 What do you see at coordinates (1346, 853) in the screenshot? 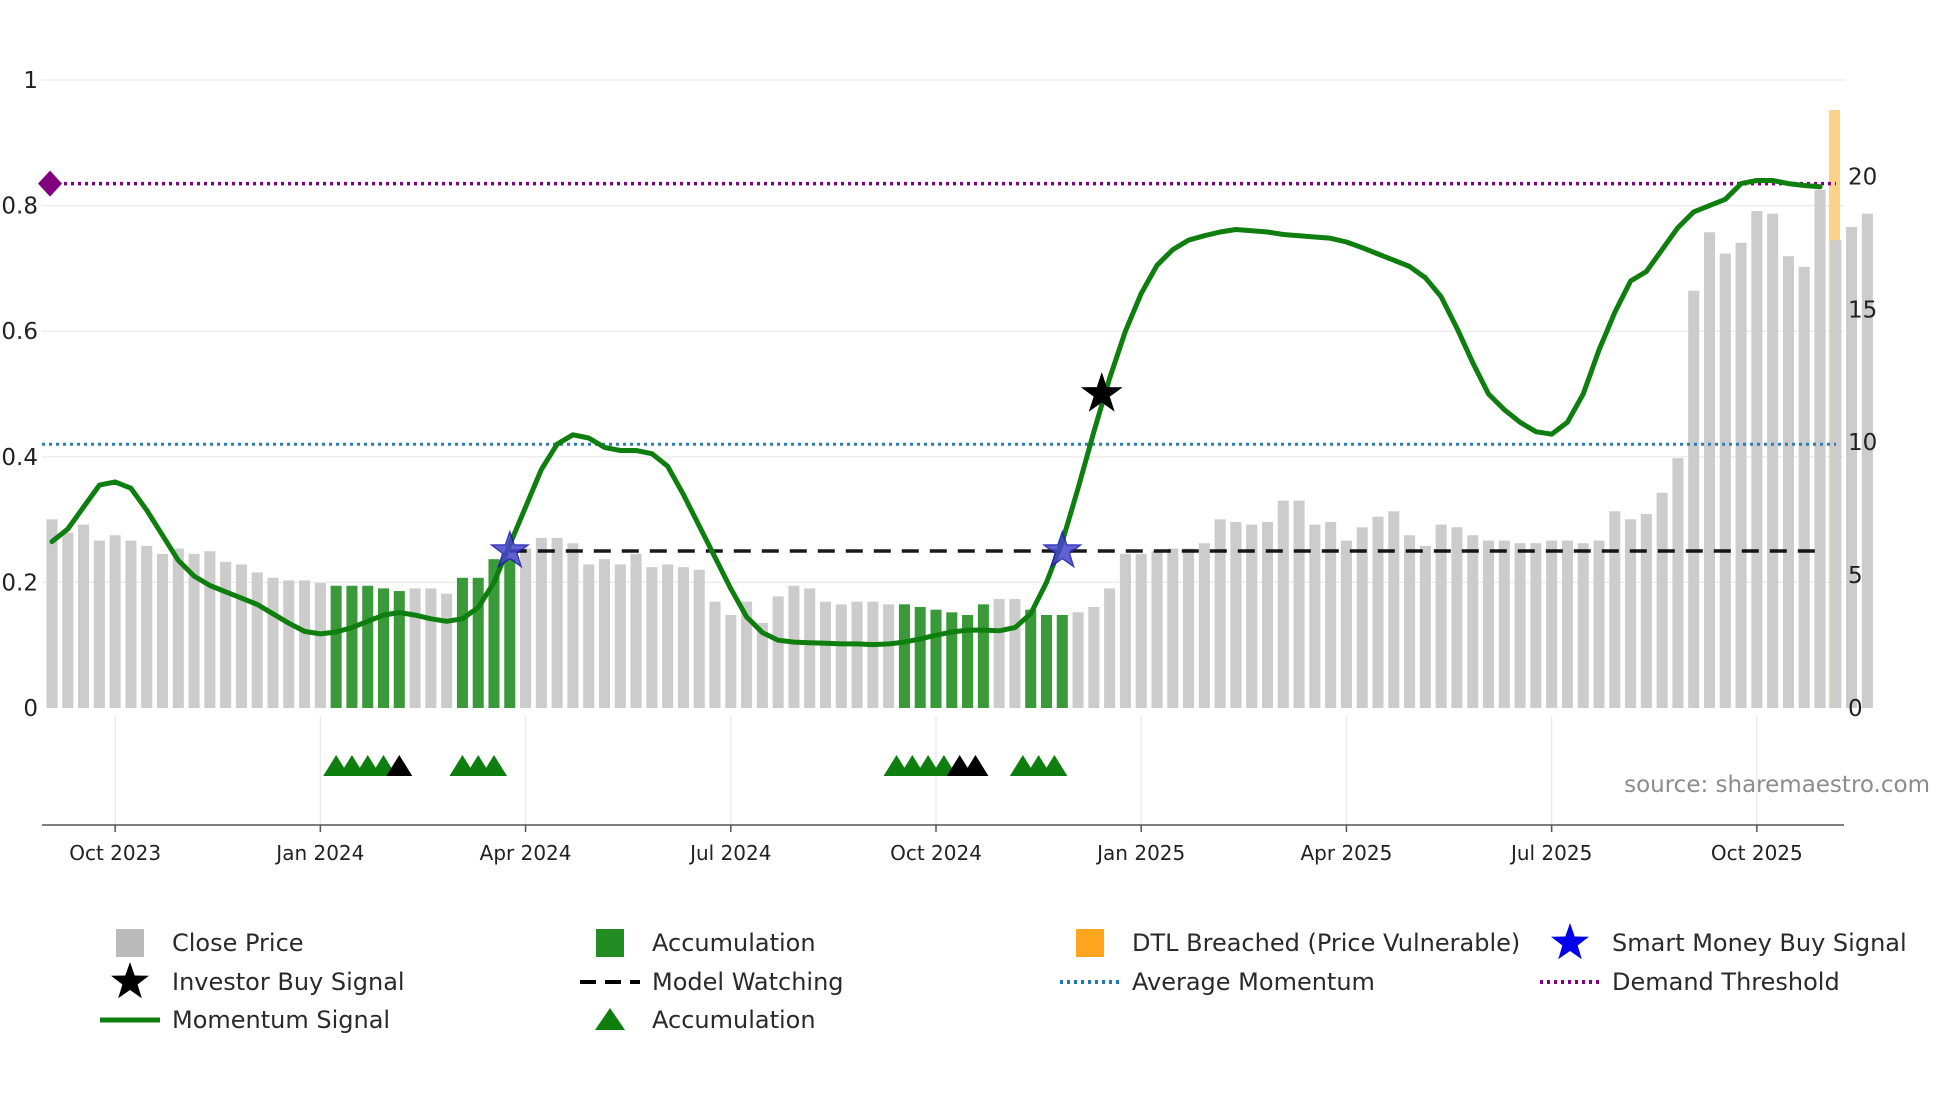
I see `x-tick-label: Apr 2025` at bounding box center [1346, 853].